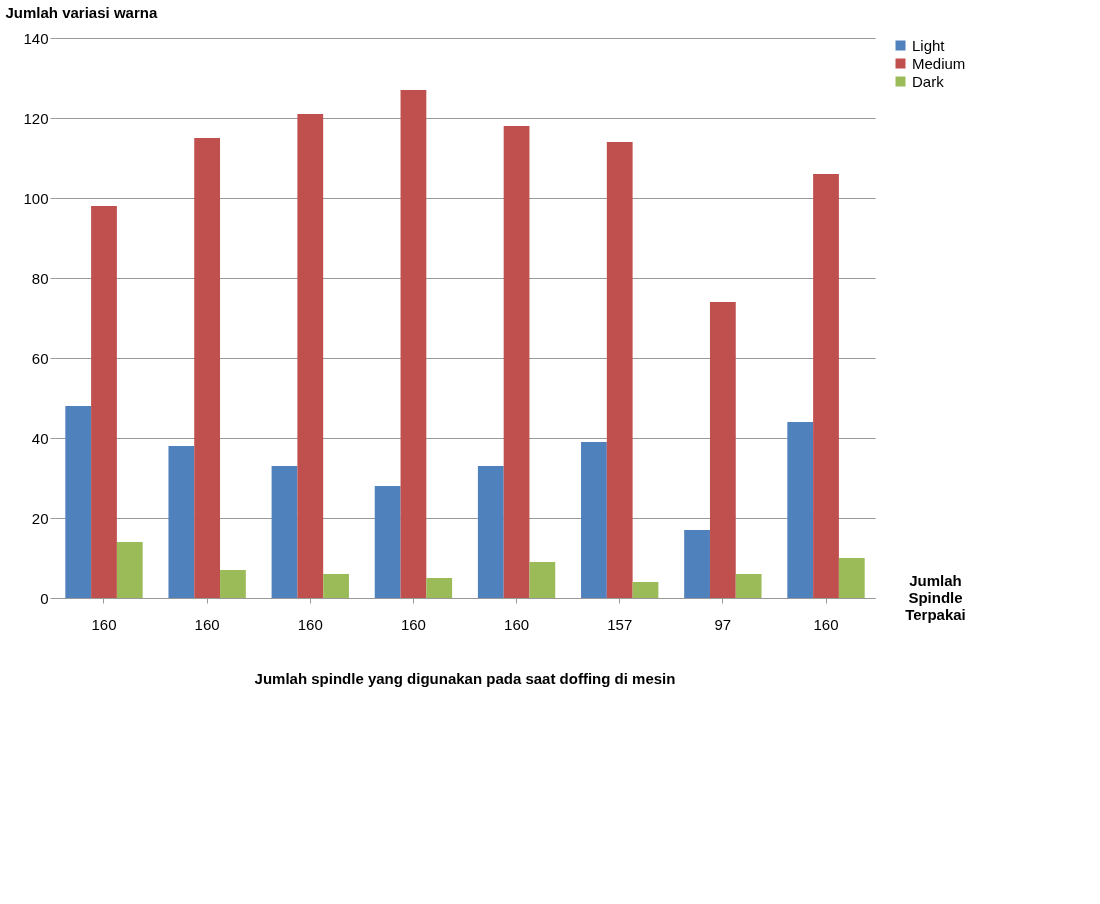  I want to click on y-tick-label: 60, so click(40, 358).